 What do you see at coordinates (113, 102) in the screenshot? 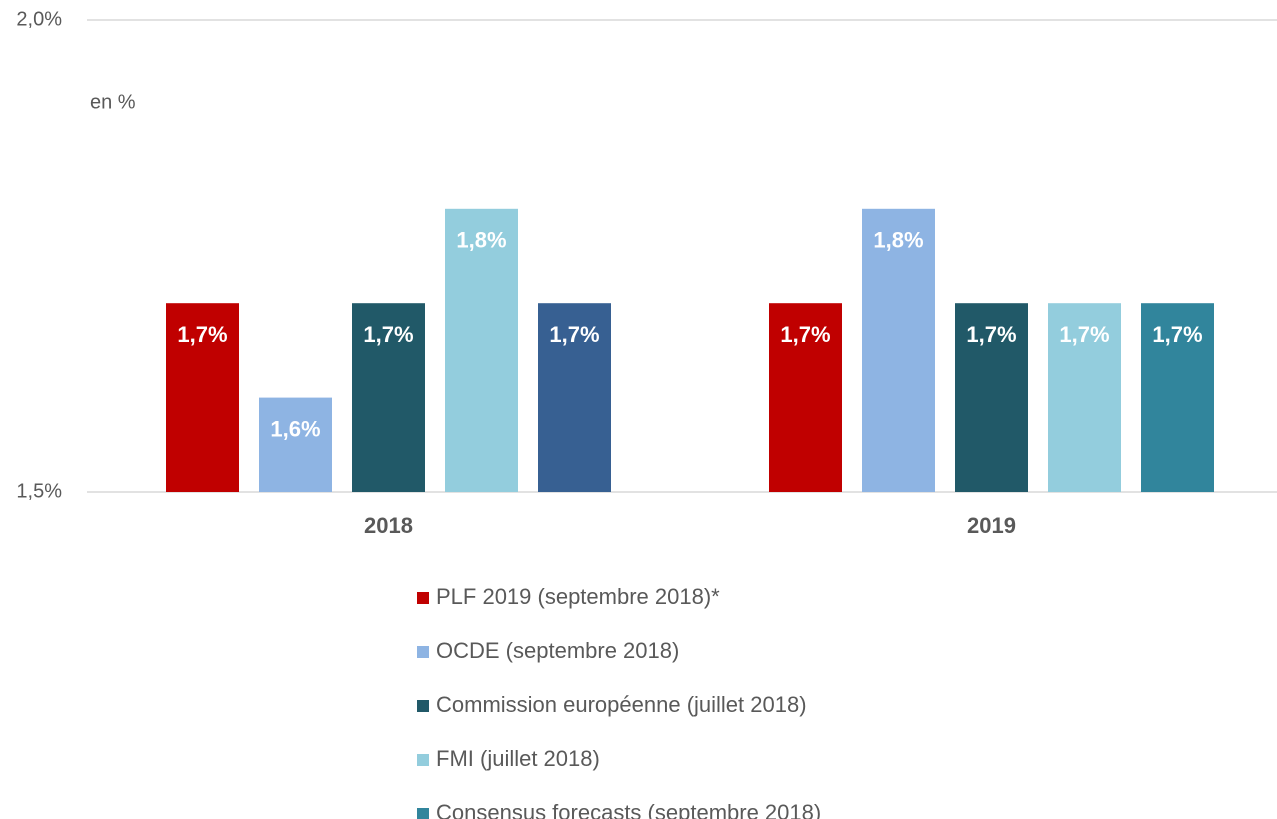
I see `annotation: en %` at bounding box center [113, 102].